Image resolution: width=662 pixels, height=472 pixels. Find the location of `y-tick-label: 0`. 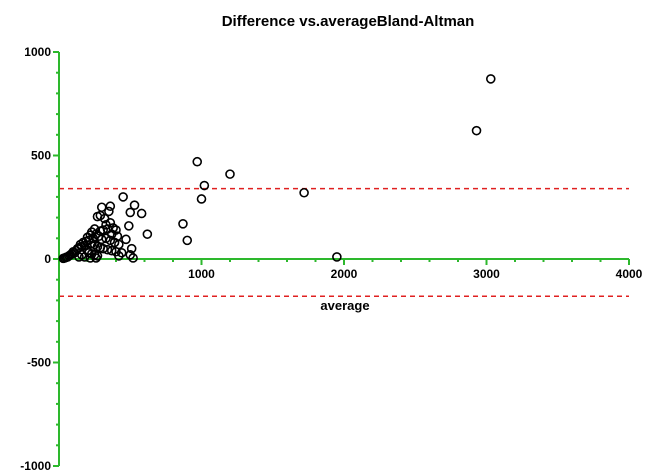

y-tick-label: 0 is located at coordinates (47, 259).